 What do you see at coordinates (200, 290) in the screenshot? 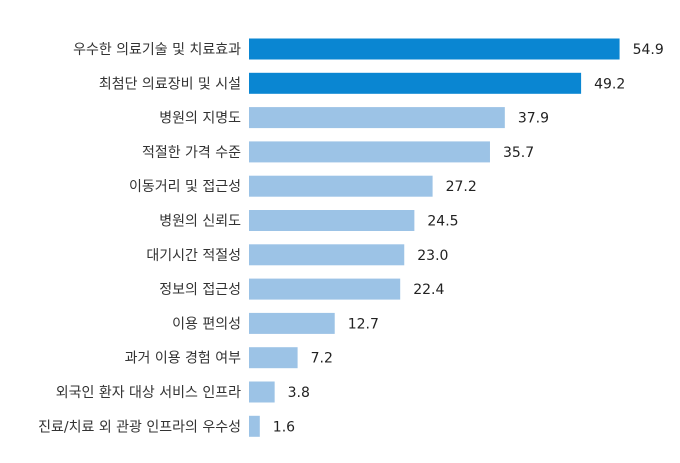
I see `category-label: 정보의 접근성` at bounding box center [200, 290].